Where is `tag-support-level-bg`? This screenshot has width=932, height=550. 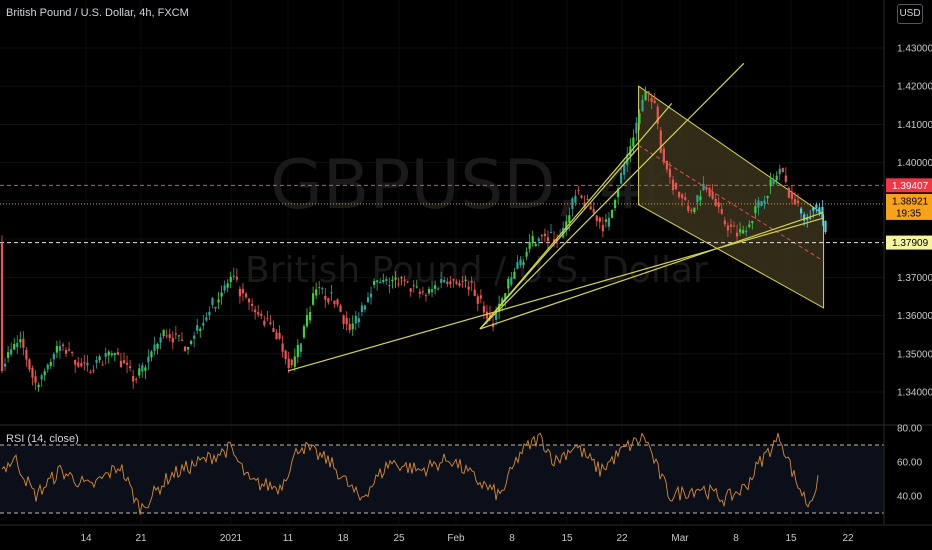 tag-support-level-bg is located at coordinates (909, 242).